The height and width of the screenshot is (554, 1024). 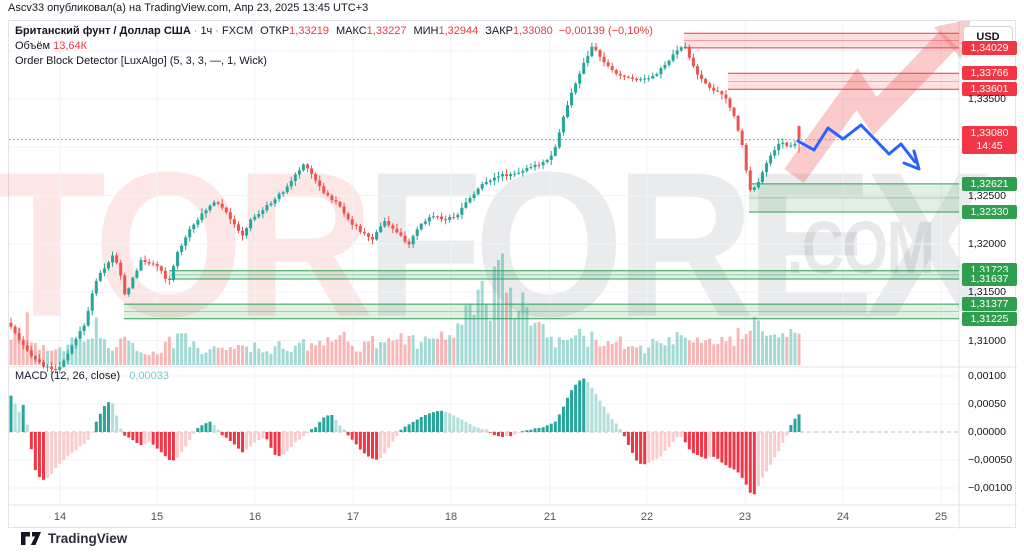 What do you see at coordinates (31, 376) in the screenshot?
I see `macd-title: MACD` at bounding box center [31, 376].